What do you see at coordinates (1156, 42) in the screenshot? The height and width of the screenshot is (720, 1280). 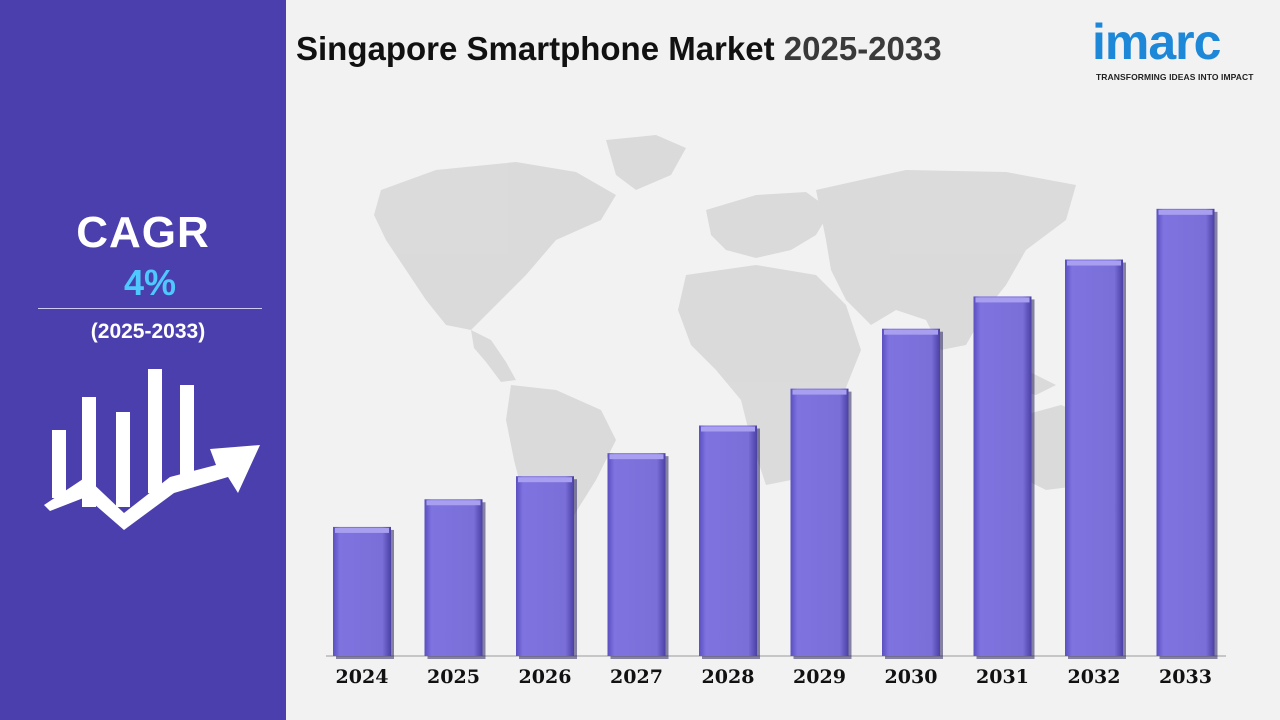 I see `logo-word: imarc` at bounding box center [1156, 42].